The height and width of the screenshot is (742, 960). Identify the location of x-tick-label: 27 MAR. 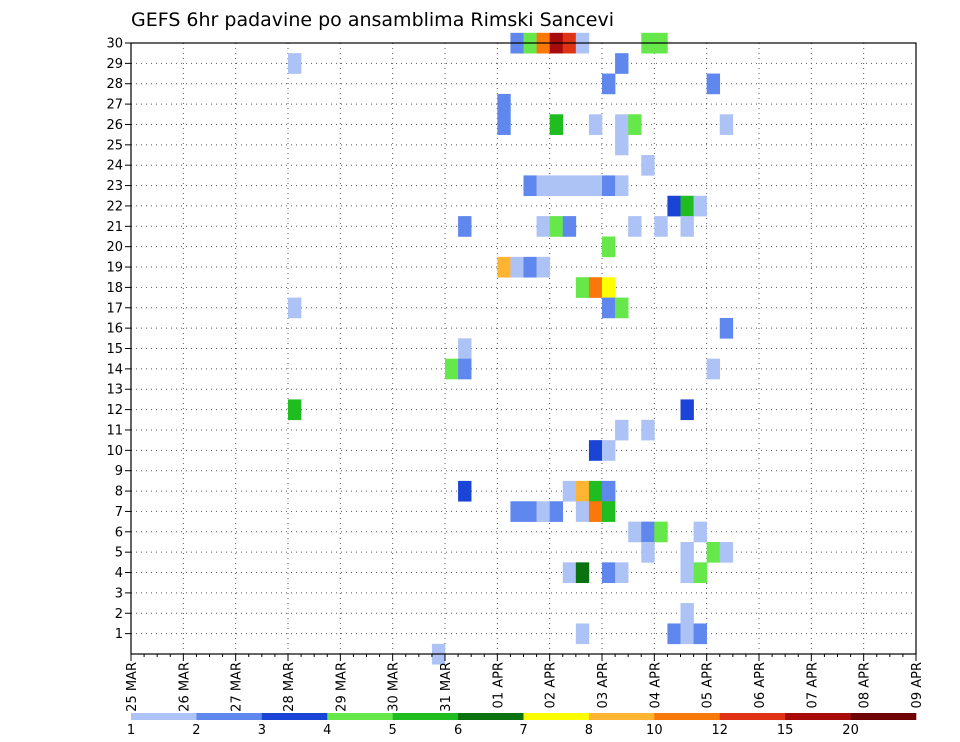
(237, 687).